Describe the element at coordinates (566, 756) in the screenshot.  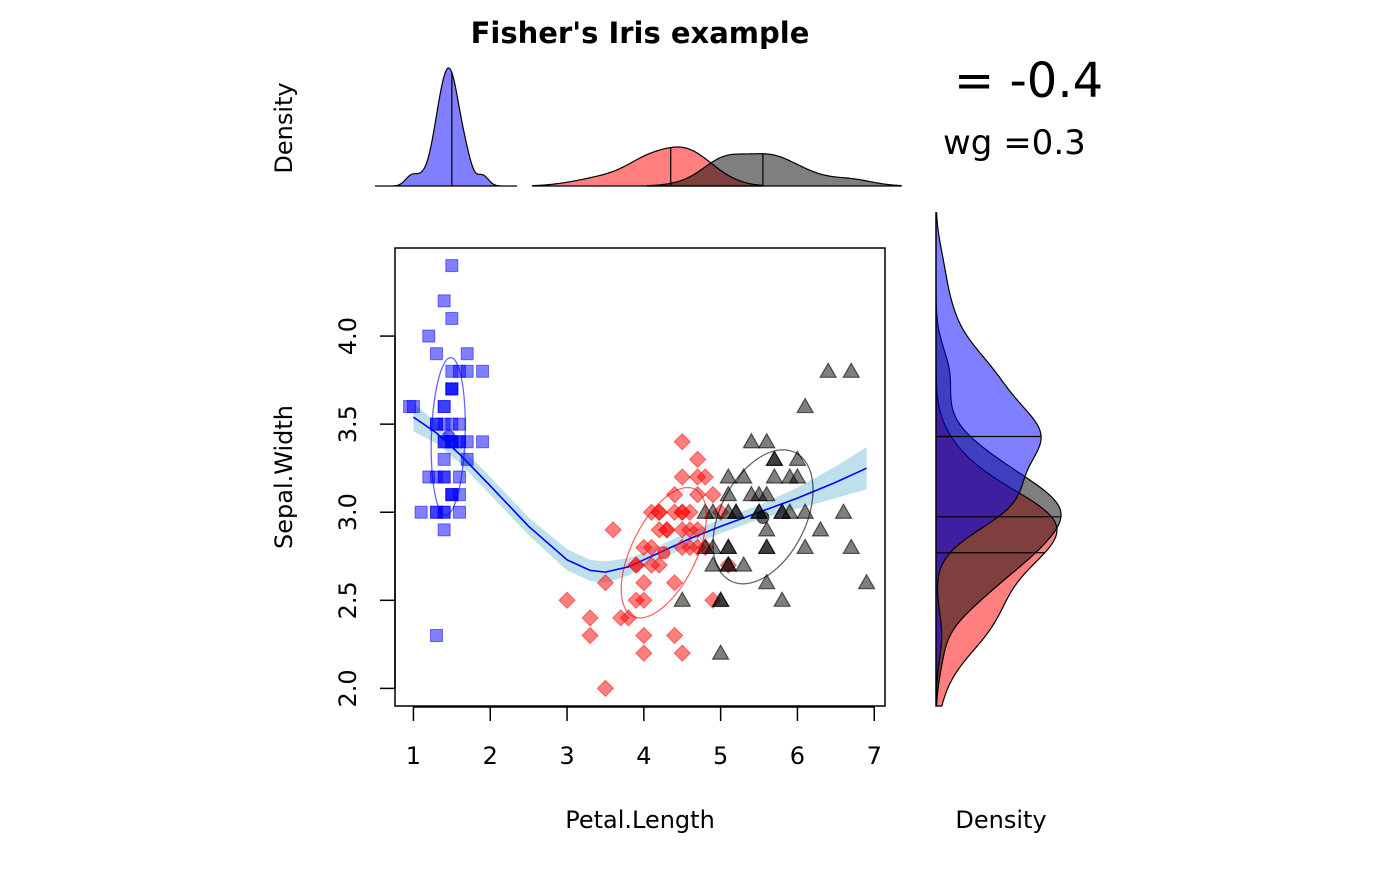
I see `x-tick-label: 3` at that location.